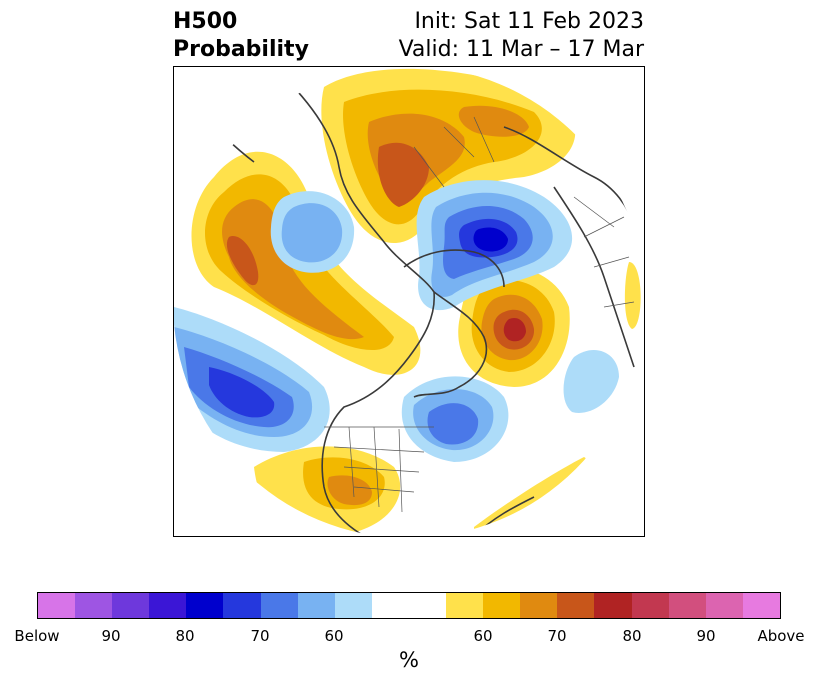 The width and height of the screenshot is (819, 686). Describe the element at coordinates (530, 496) in the screenshot. I see `above-normal-subtropical` at that location.